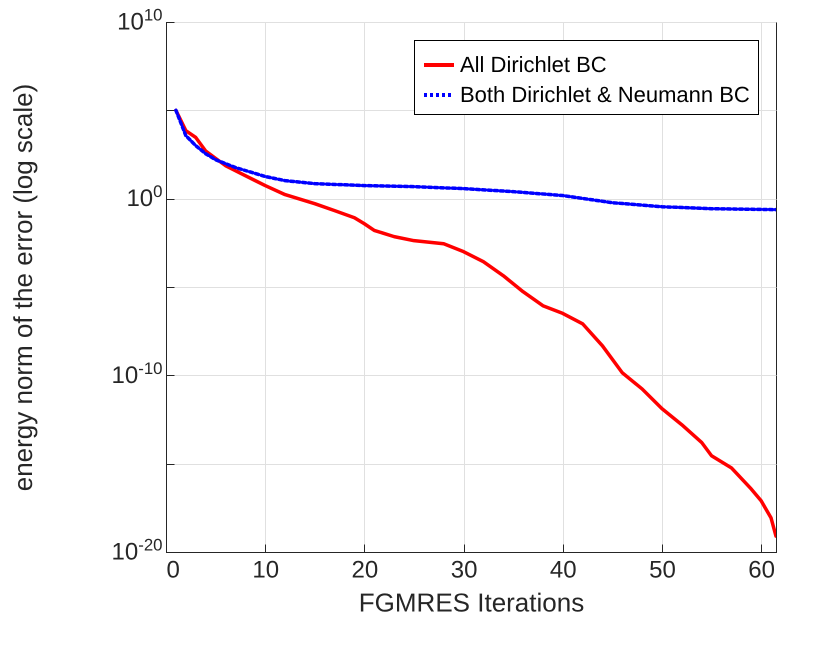  What do you see at coordinates (139, 20) in the screenshot?
I see `y-tick-label: 10$^{10}$` at bounding box center [139, 20].